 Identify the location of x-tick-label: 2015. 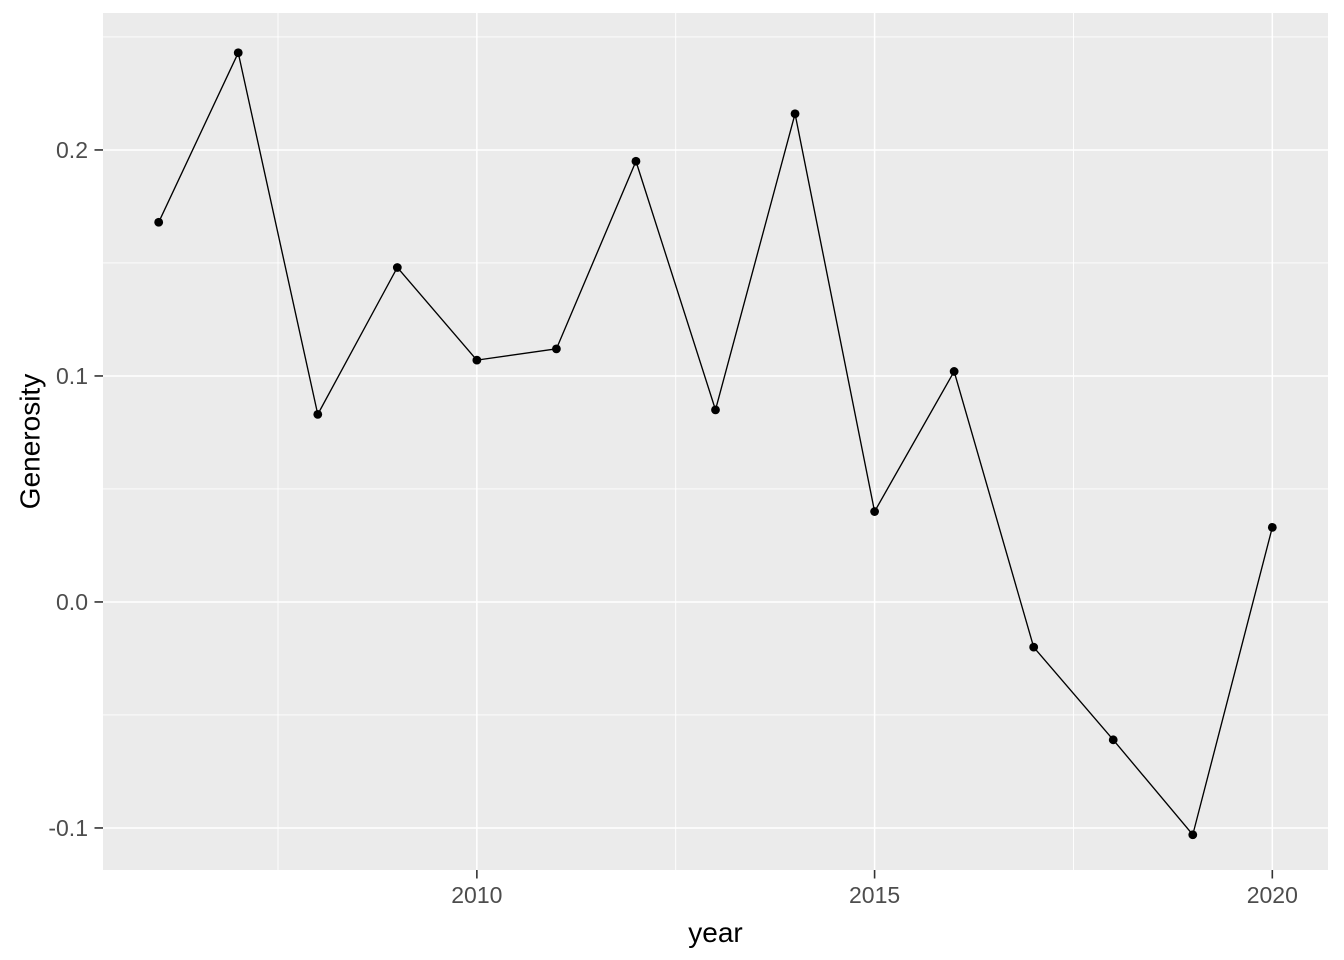
(874, 895).